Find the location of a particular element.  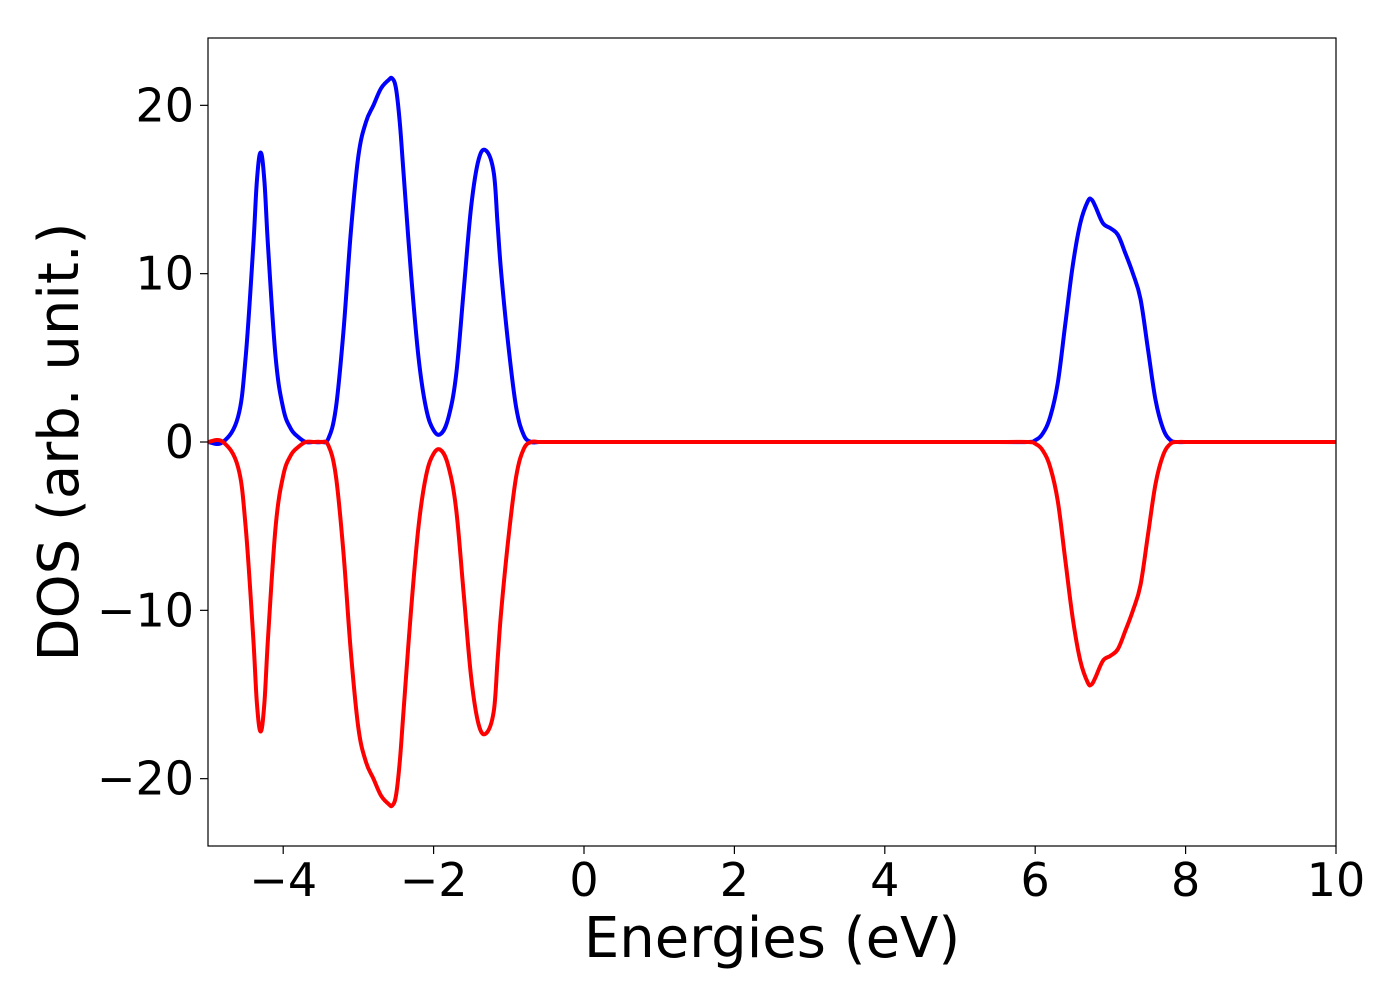

x-tick-label: 2 is located at coordinates (734, 880).